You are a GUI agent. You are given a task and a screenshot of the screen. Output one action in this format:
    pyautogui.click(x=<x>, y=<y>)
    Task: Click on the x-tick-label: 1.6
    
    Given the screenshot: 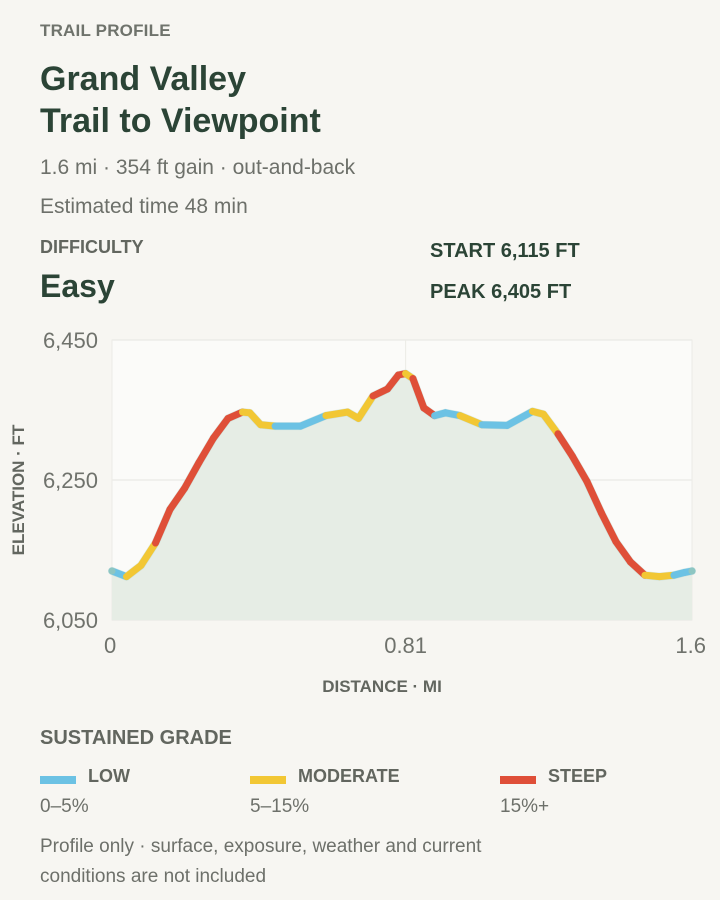 What is the action you would take?
    pyautogui.click(x=690, y=645)
    